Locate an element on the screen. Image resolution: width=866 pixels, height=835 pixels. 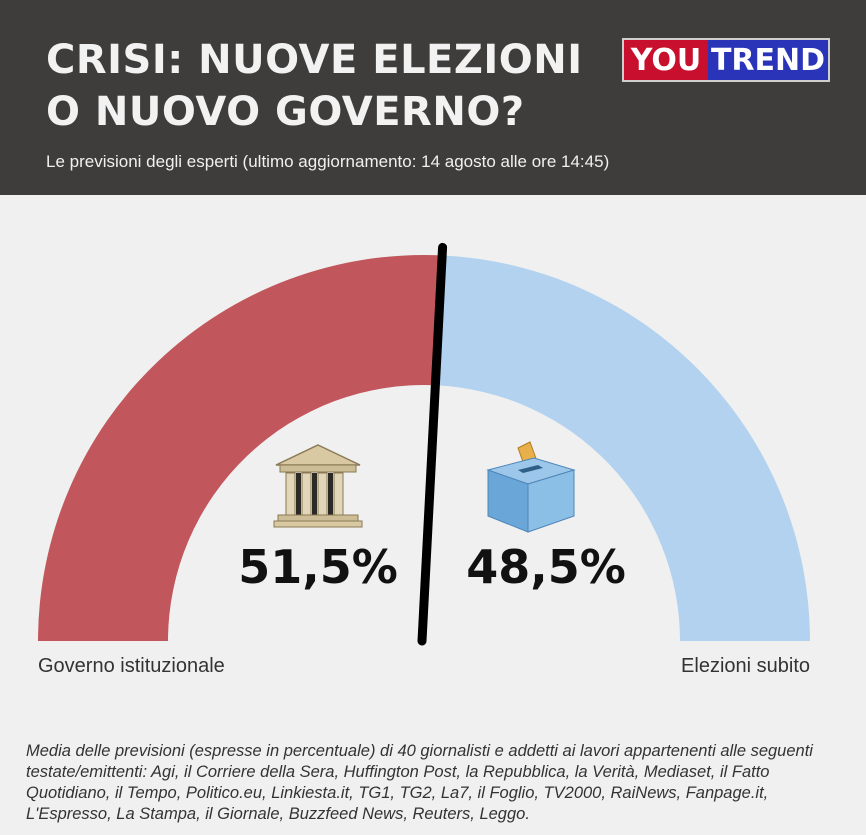
ballot-box-icon is located at coordinates (531, 487).